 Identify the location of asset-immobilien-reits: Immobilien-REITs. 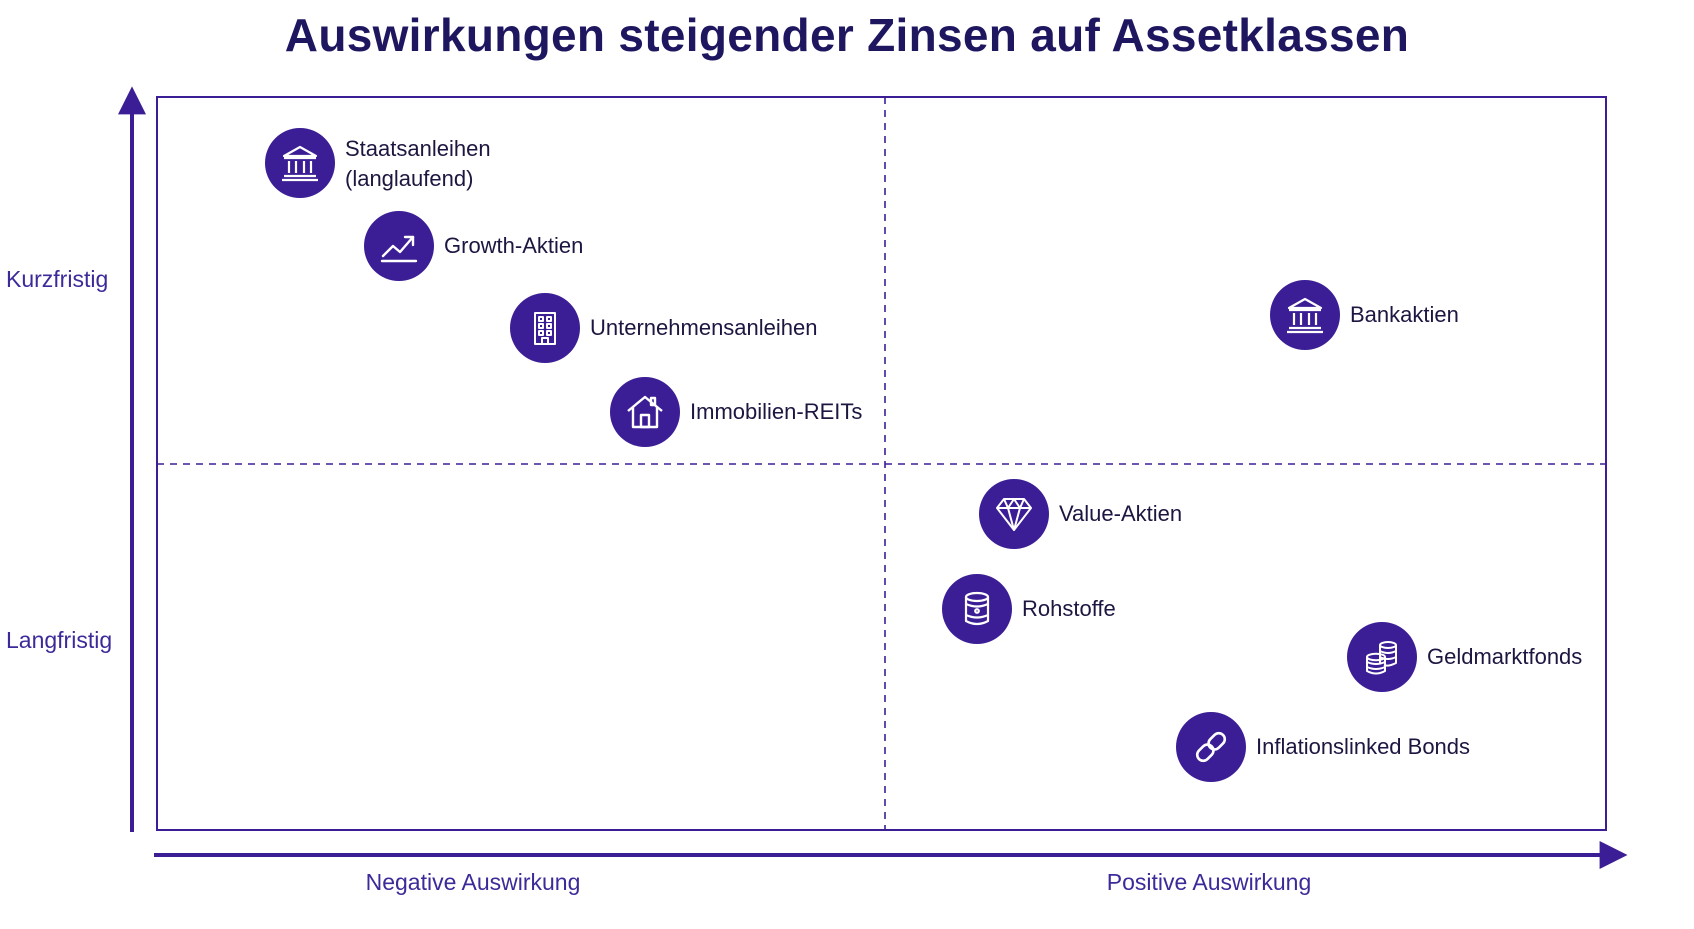
(736, 412).